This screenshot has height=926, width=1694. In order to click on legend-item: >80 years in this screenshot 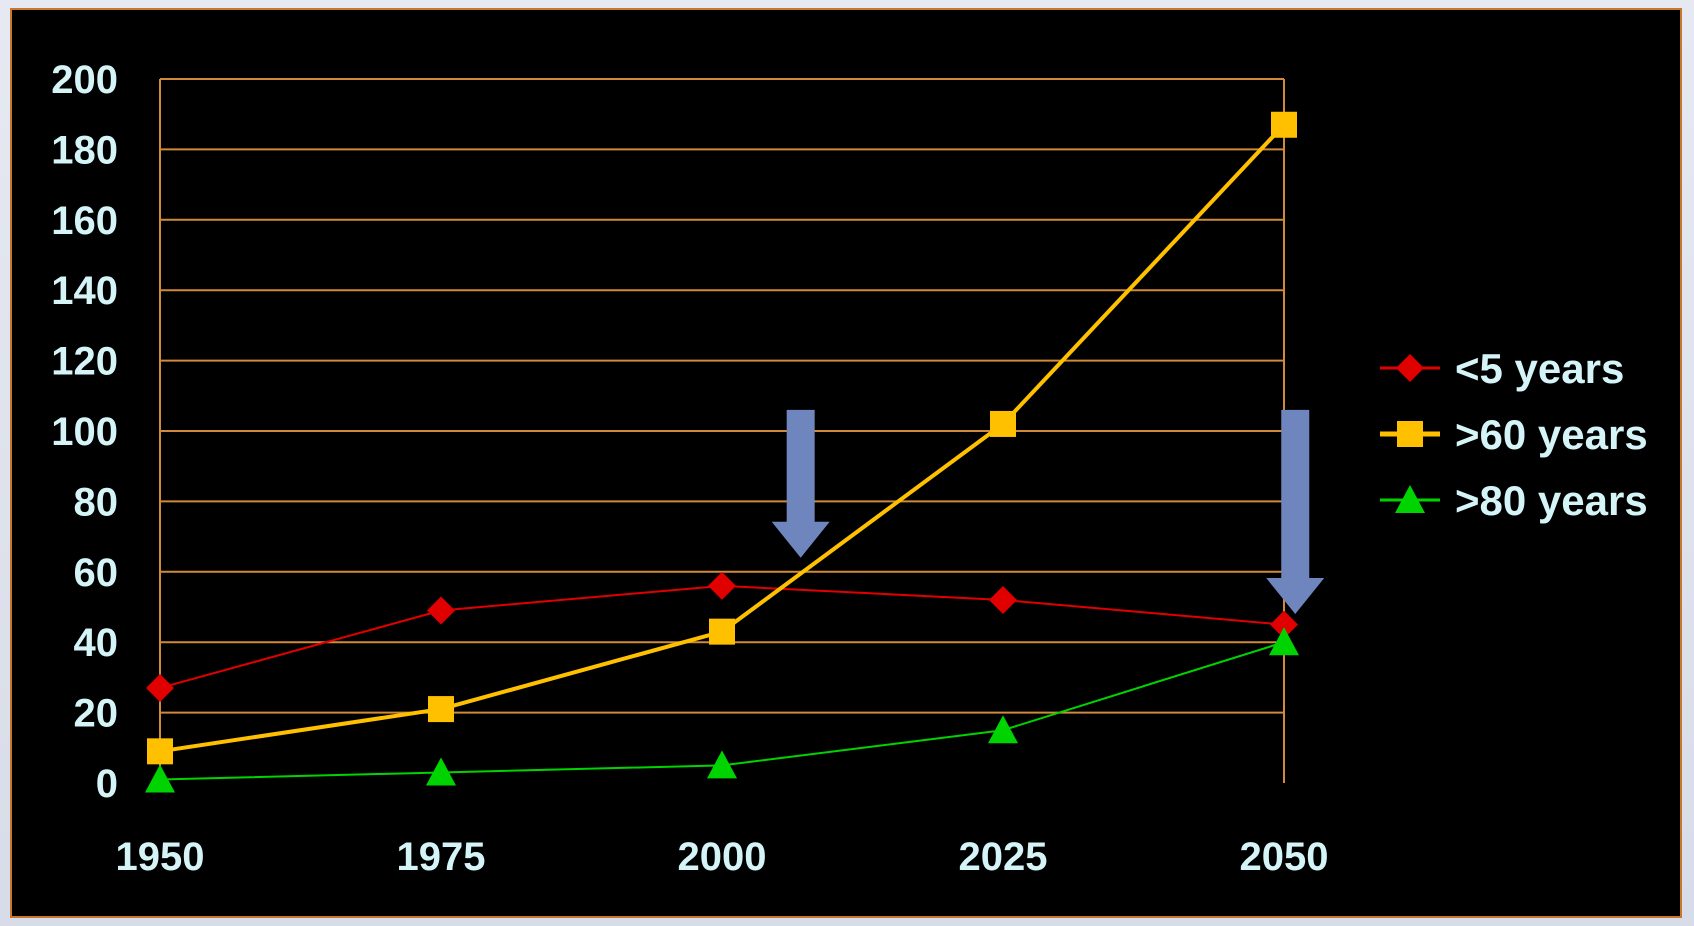, I will do `click(1514, 500)`.